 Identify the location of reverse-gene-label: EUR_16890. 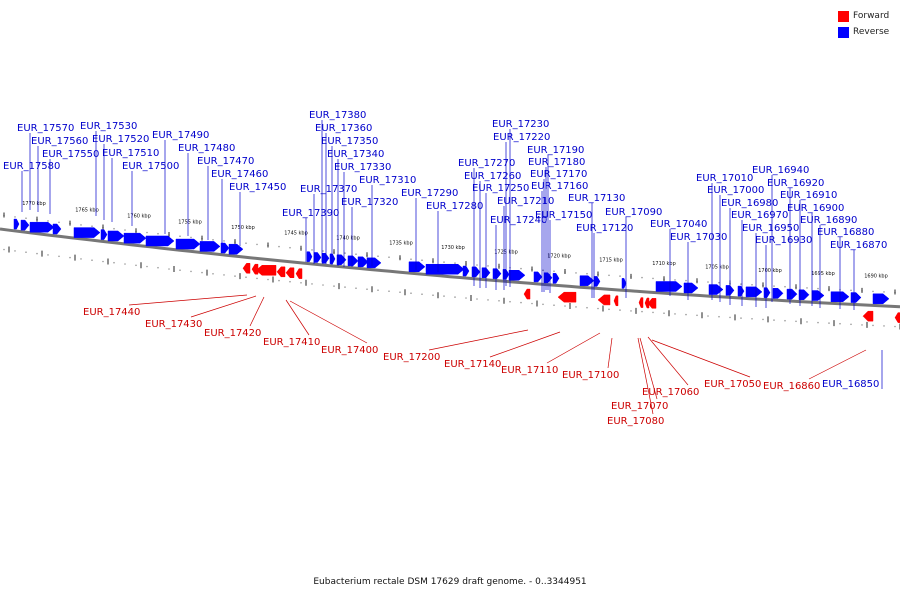
(828, 220).